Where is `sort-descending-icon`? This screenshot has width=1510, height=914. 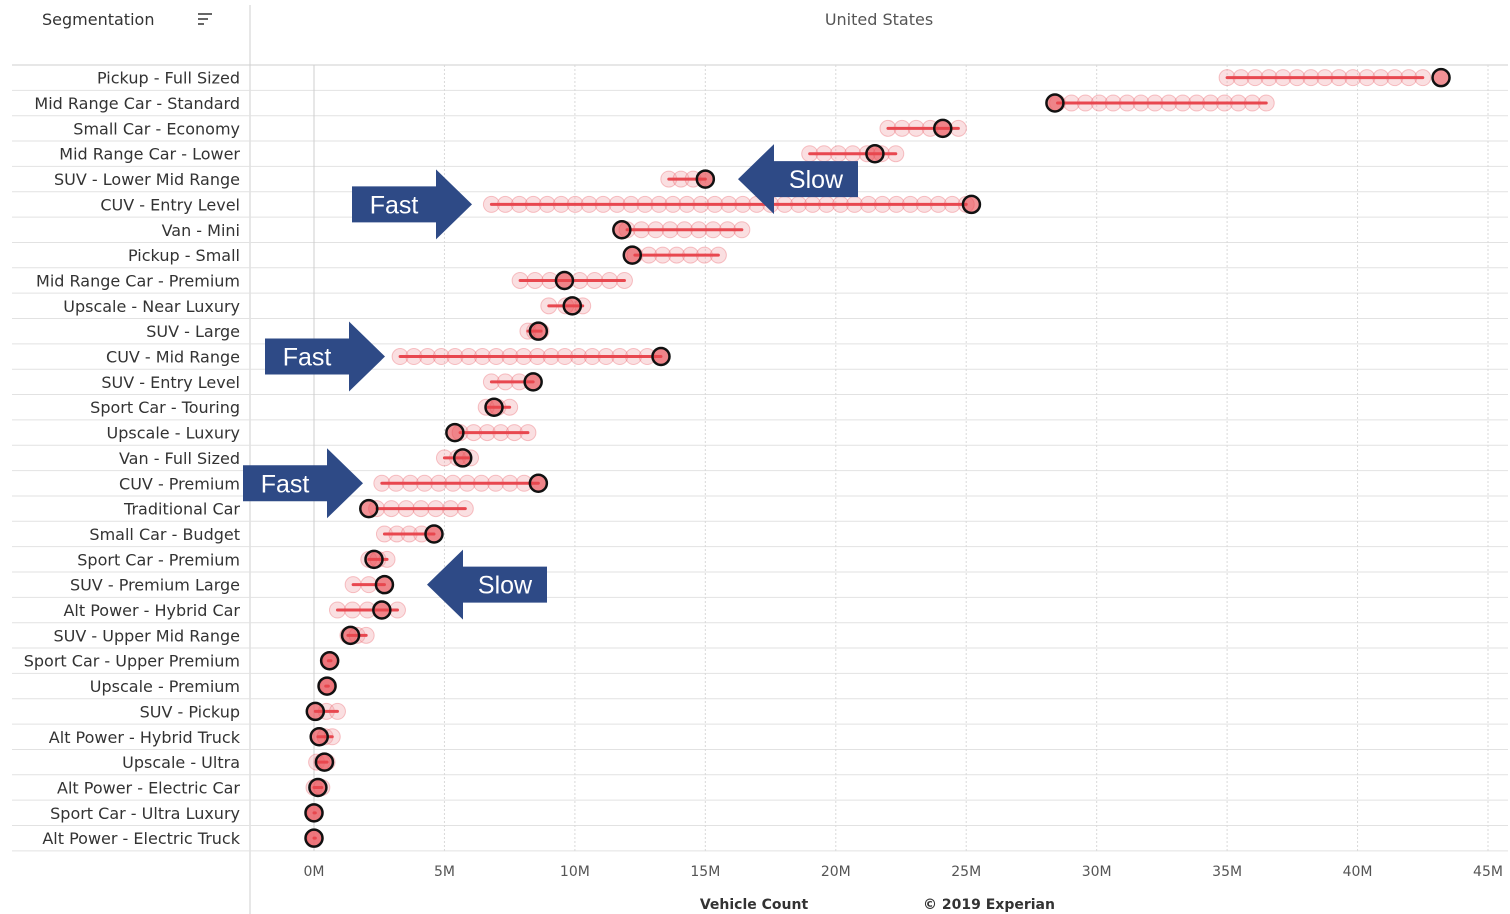
sort-descending-icon is located at coordinates (205, 19).